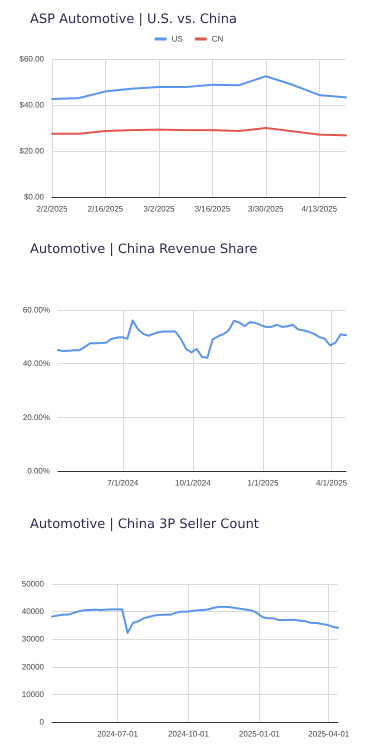  Describe the element at coordinates (193, 483) in the screenshot. I see `x-tick-label: 10/1/2024` at that location.